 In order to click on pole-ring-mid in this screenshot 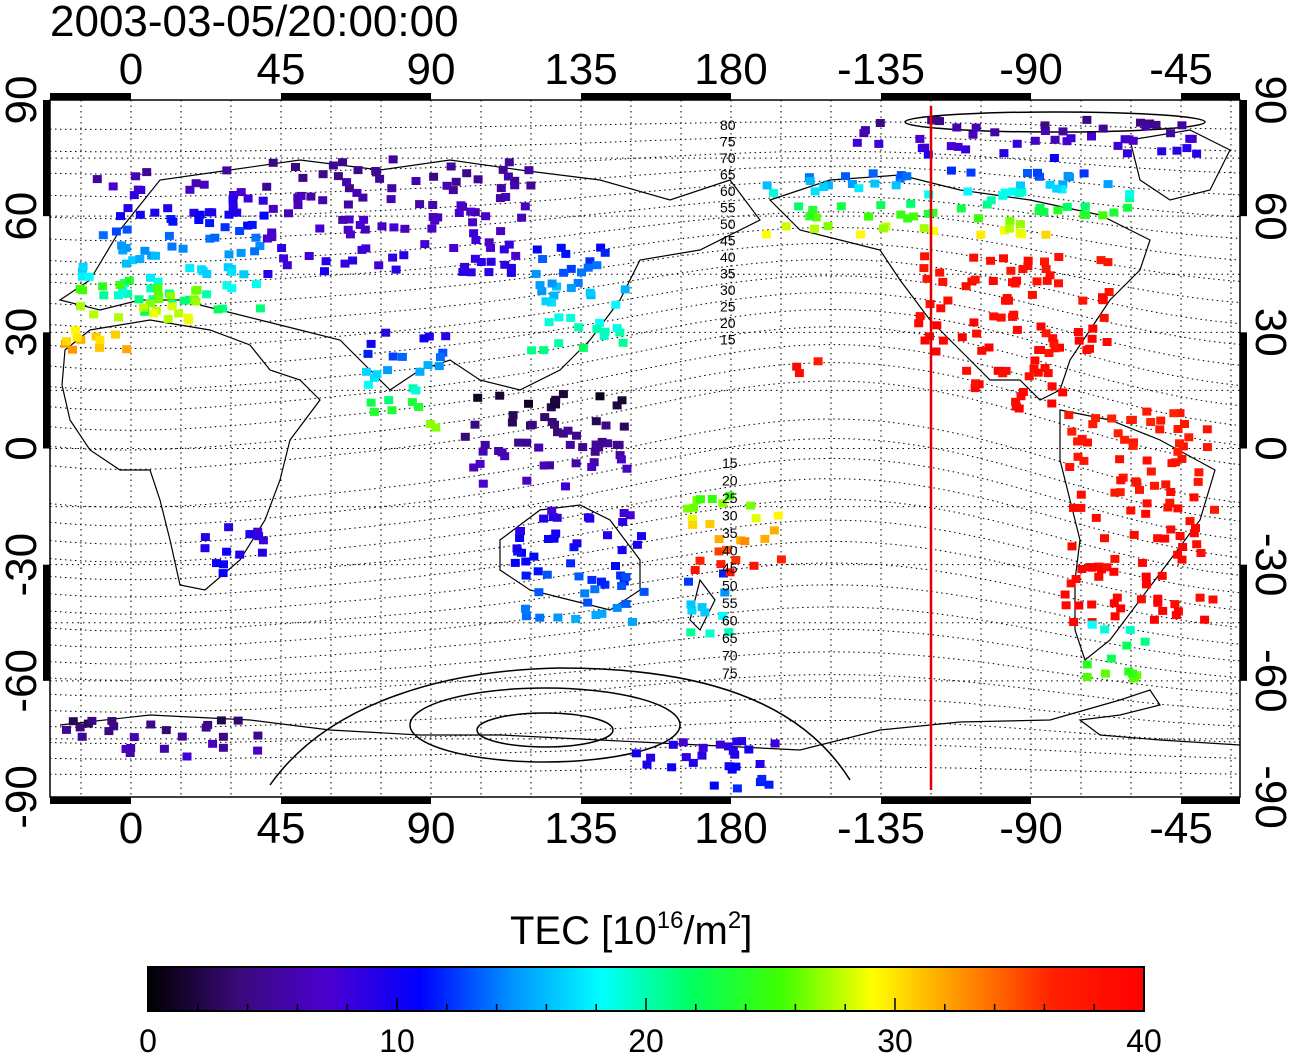, I will do `click(545, 725)`.